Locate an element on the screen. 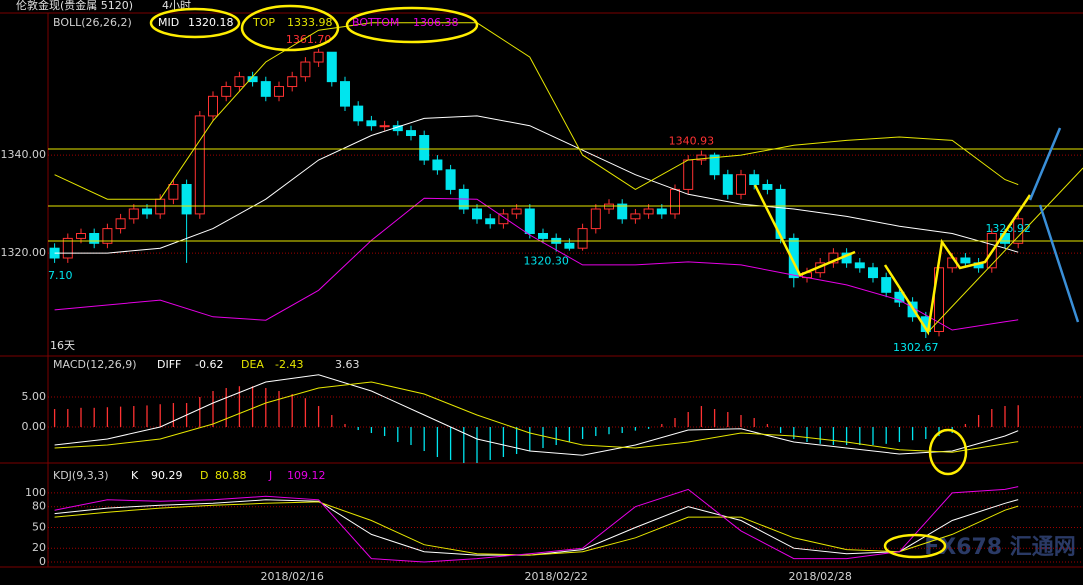 This screenshot has height=585, width=1083. period-label: 16天 is located at coordinates (62, 345).